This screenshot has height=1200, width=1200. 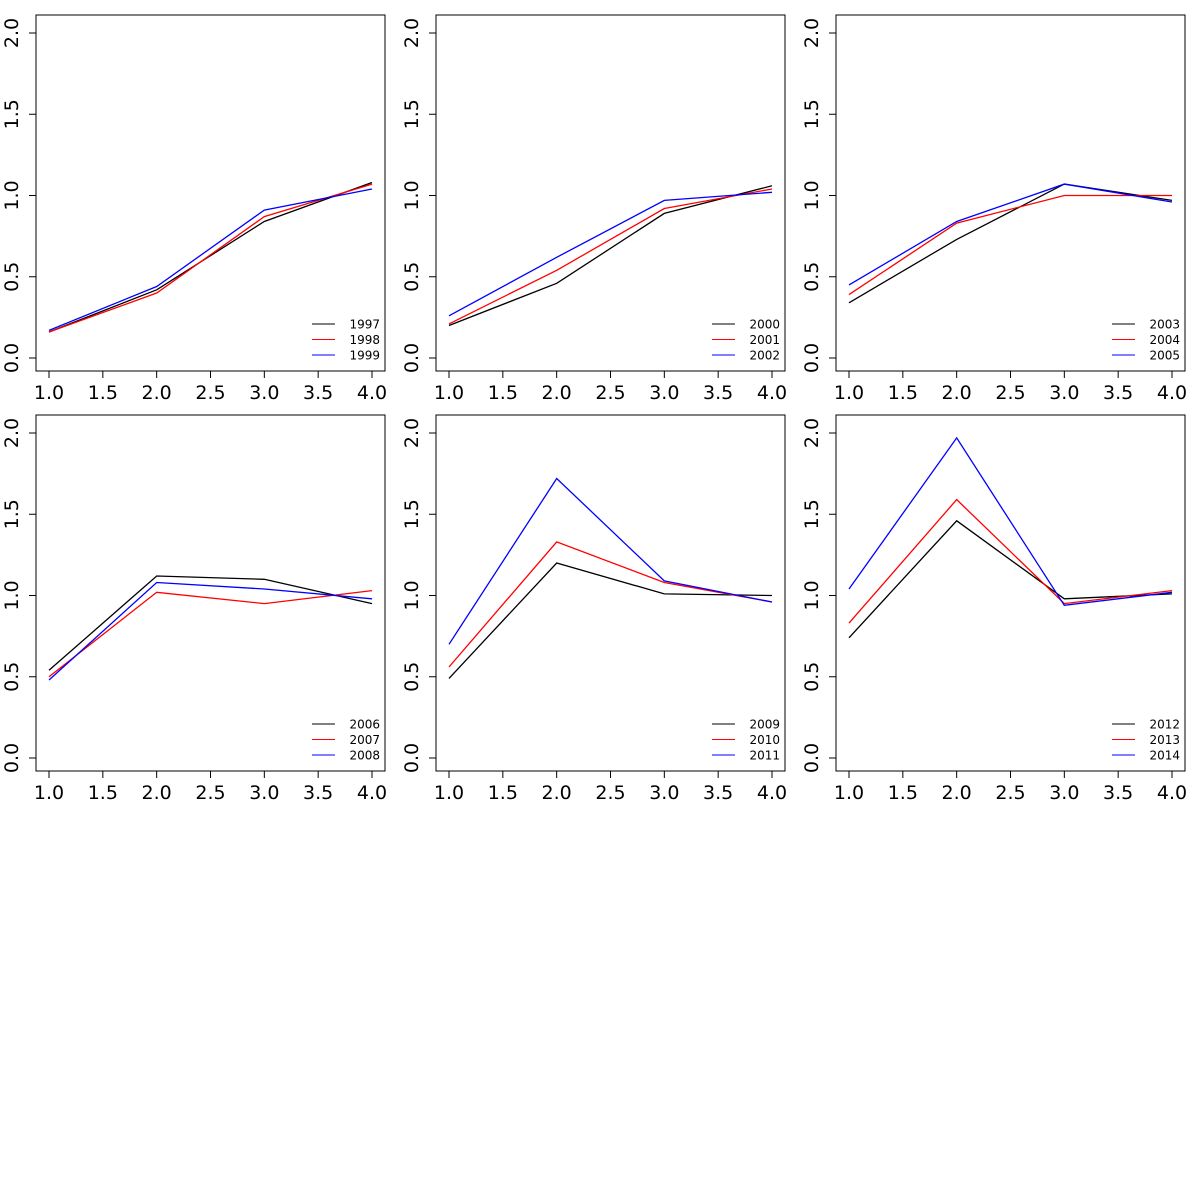 What do you see at coordinates (364, 756) in the screenshot?
I see `legend-label-2008: 2008` at bounding box center [364, 756].